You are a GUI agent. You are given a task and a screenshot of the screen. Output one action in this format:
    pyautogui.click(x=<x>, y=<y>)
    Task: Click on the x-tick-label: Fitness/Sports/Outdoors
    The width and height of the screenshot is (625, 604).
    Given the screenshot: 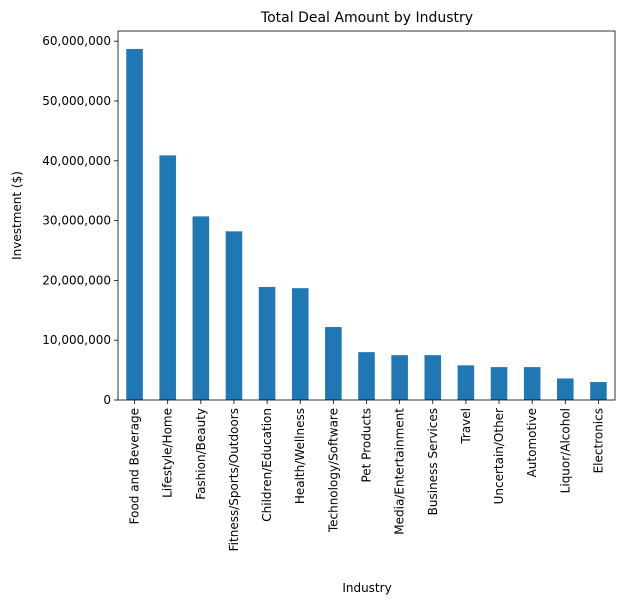 What is the action you would take?
    pyautogui.click(x=234, y=479)
    